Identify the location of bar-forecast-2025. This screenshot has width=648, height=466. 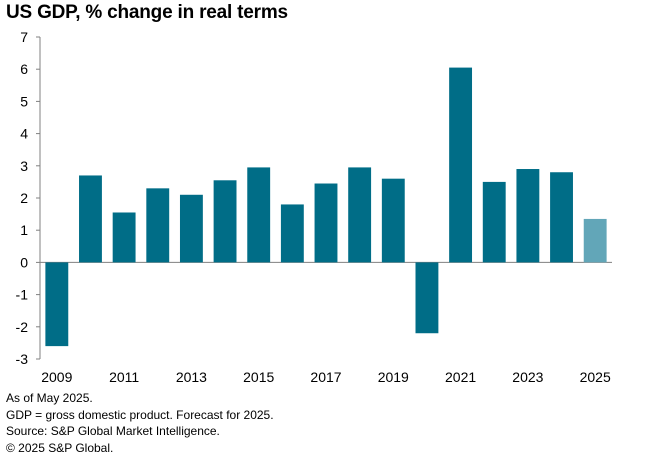
(595, 240).